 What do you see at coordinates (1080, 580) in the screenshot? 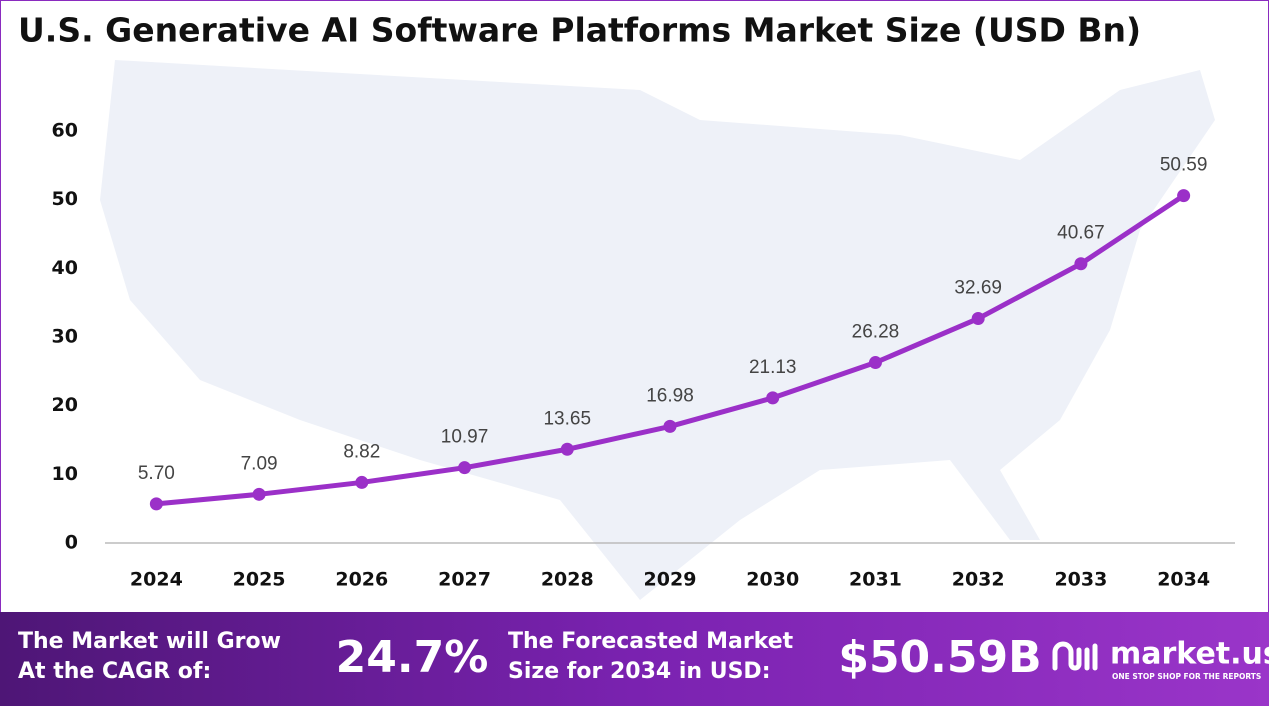
I see `x-tick-label: 2033` at bounding box center [1080, 580].